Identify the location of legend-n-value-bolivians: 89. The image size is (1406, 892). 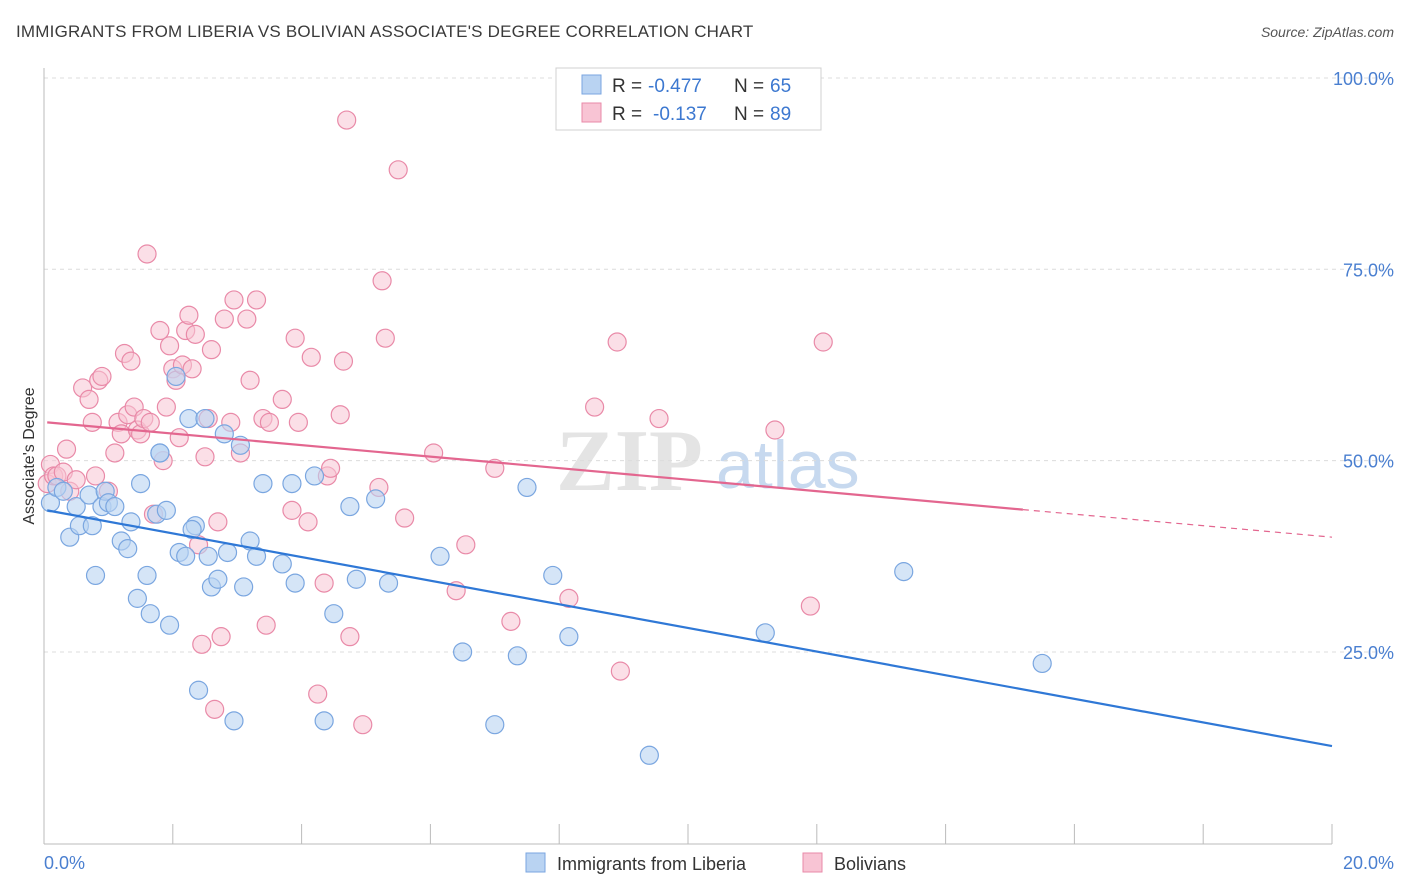
(780, 114).